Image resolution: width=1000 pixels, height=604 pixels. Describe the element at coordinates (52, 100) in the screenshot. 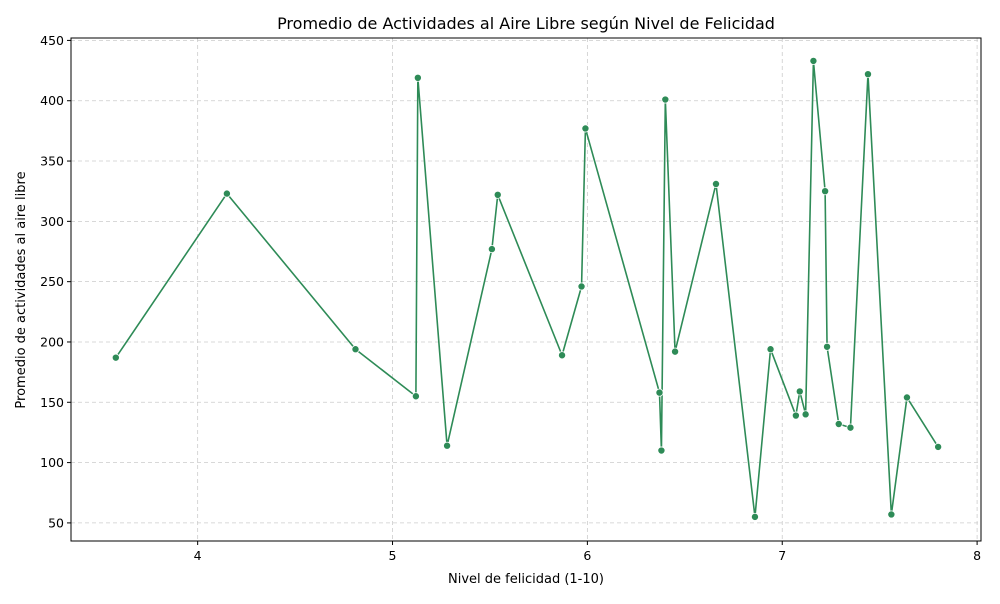

I see `y-tick-label: 400` at that location.